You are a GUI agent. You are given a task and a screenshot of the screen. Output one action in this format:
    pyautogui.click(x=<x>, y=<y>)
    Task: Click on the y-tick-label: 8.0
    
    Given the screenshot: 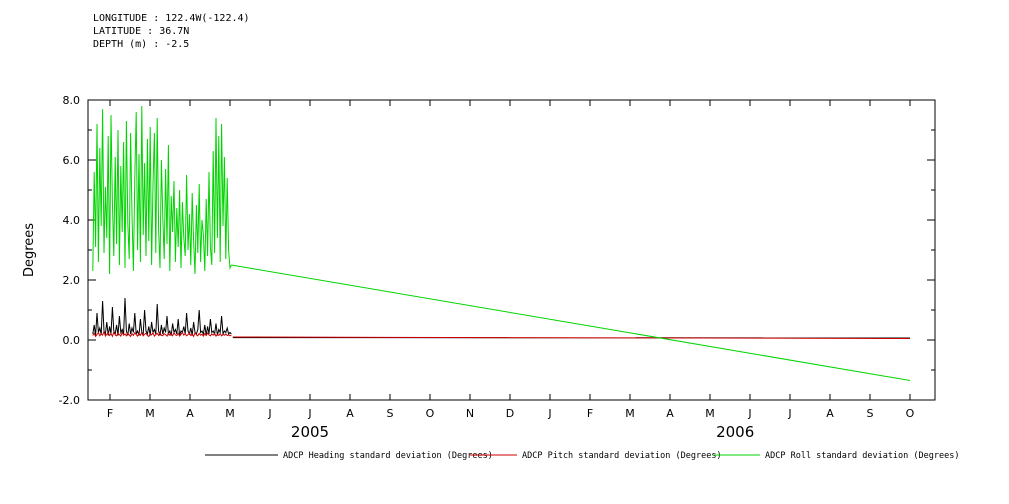 What is the action you would take?
    pyautogui.click(x=72, y=100)
    